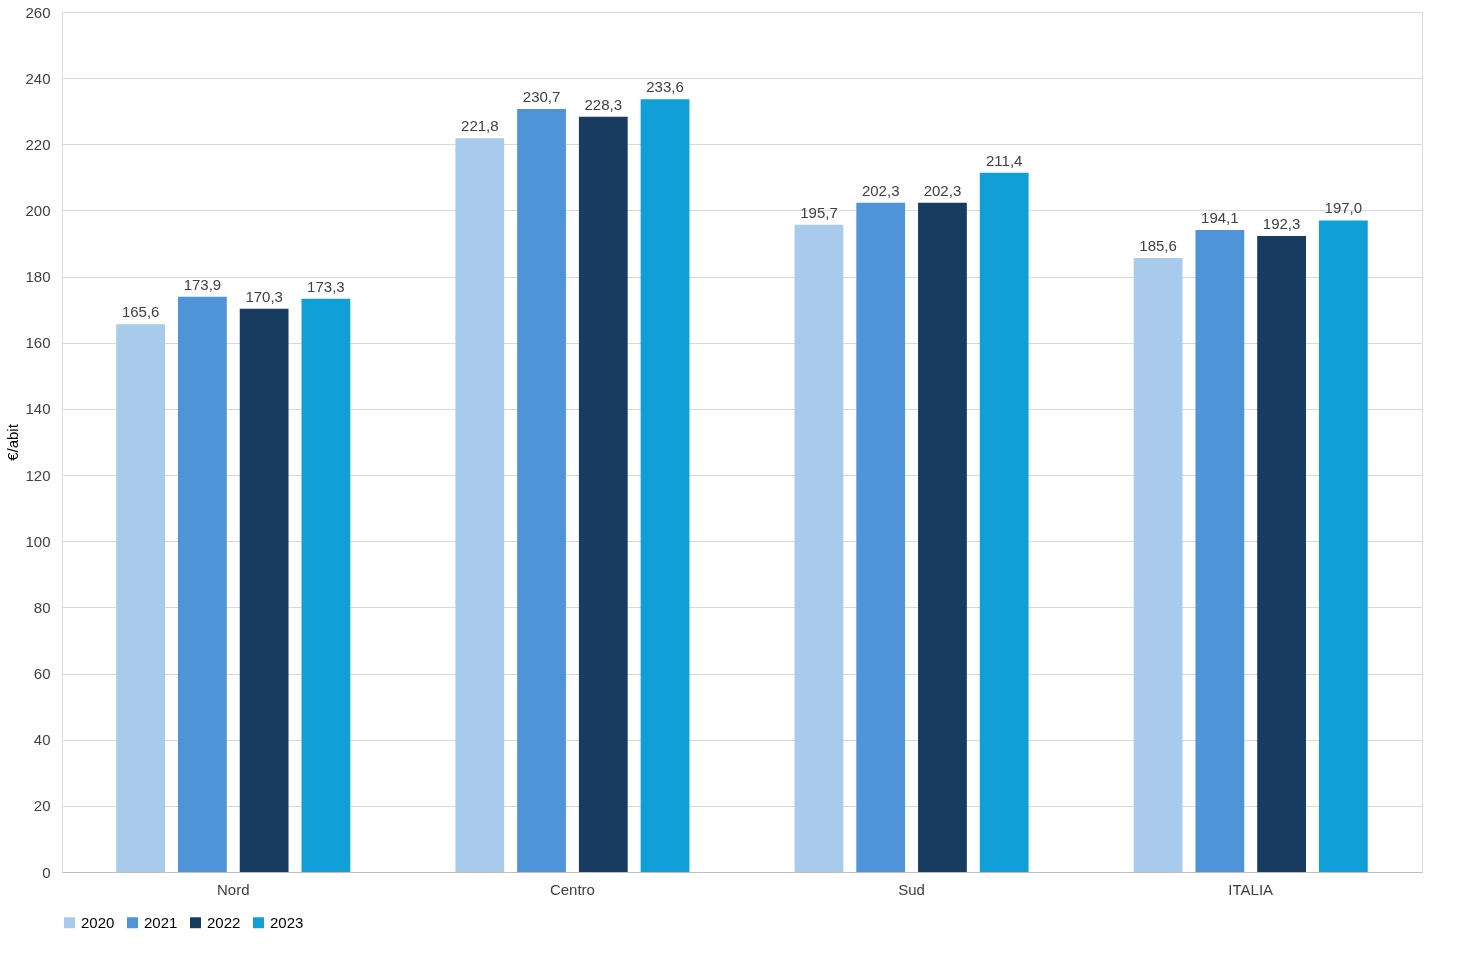  What do you see at coordinates (42, 806) in the screenshot?
I see `y-tick-label: 20` at bounding box center [42, 806].